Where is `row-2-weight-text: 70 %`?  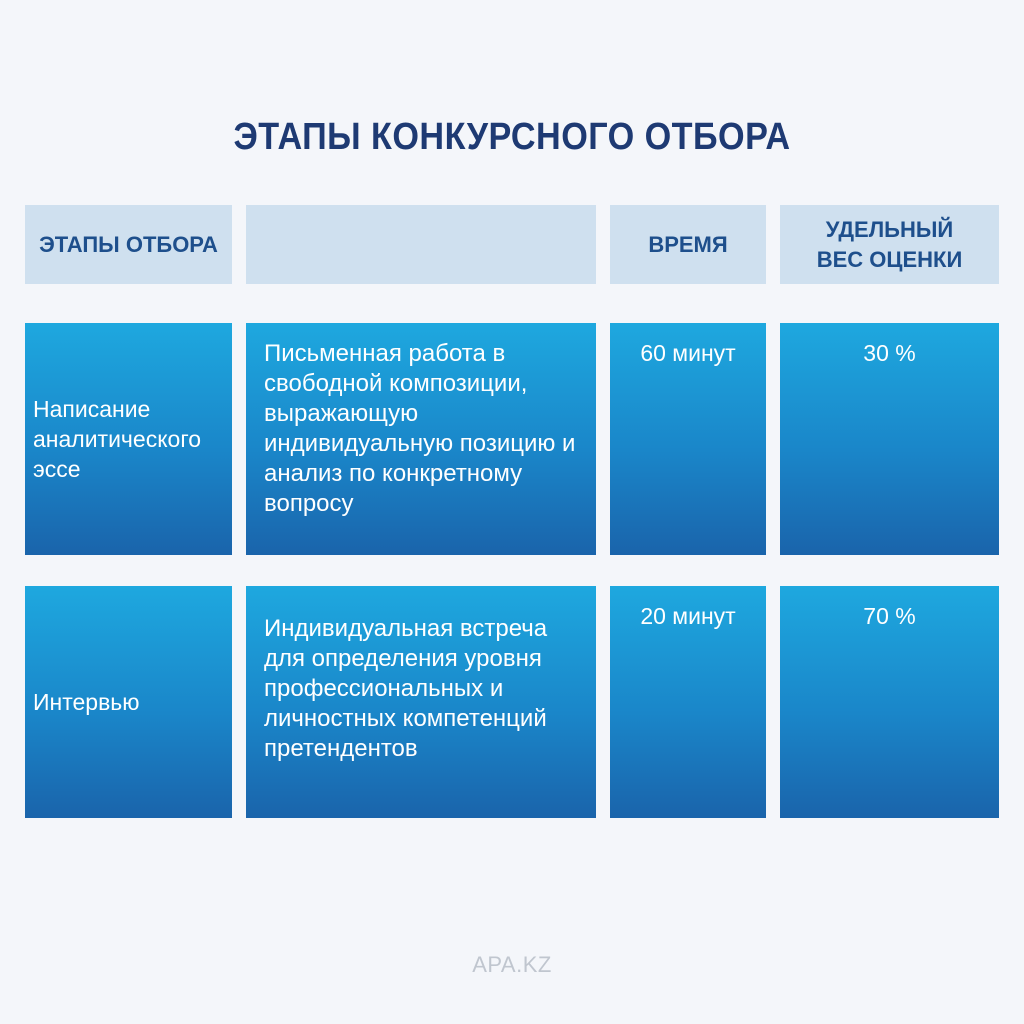
row-2-weight-text: 70 % is located at coordinates (889, 616).